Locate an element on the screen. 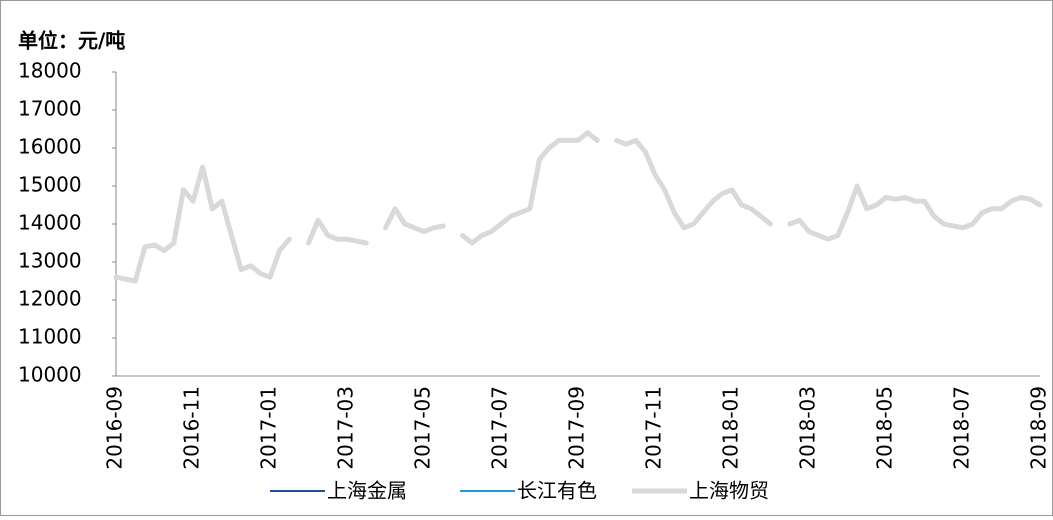 The width and height of the screenshot is (1053, 520). y-tick-label: 12000 is located at coordinates (50, 299).